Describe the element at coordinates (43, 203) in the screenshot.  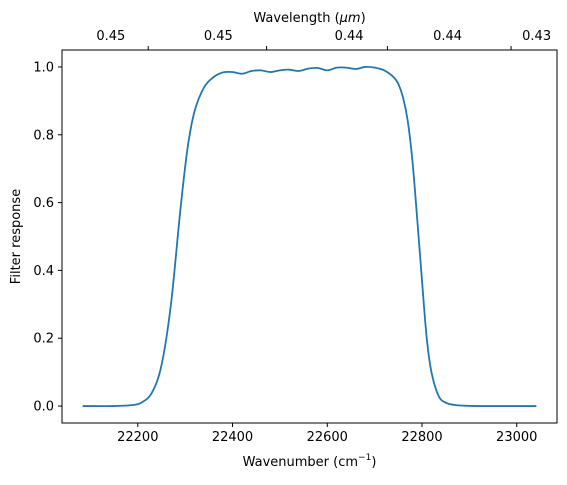
I see `y-tick-label: 0.6` at that location.